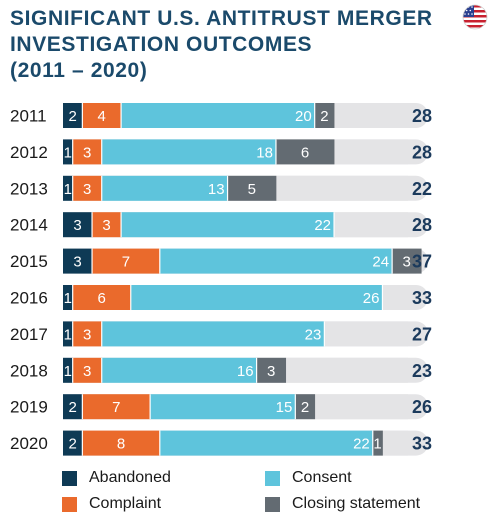 The height and width of the screenshot is (518, 501). What do you see at coordinates (422, 298) in the screenshot?
I see `total-label: 33` at bounding box center [422, 298].